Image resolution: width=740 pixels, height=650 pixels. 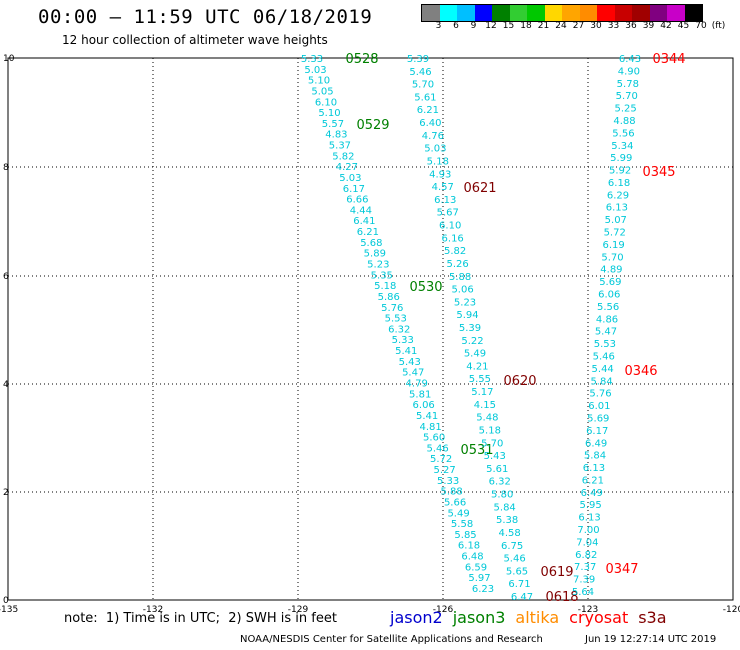 I want to click on wave-height-label: 6.13, so click(x=617, y=208).